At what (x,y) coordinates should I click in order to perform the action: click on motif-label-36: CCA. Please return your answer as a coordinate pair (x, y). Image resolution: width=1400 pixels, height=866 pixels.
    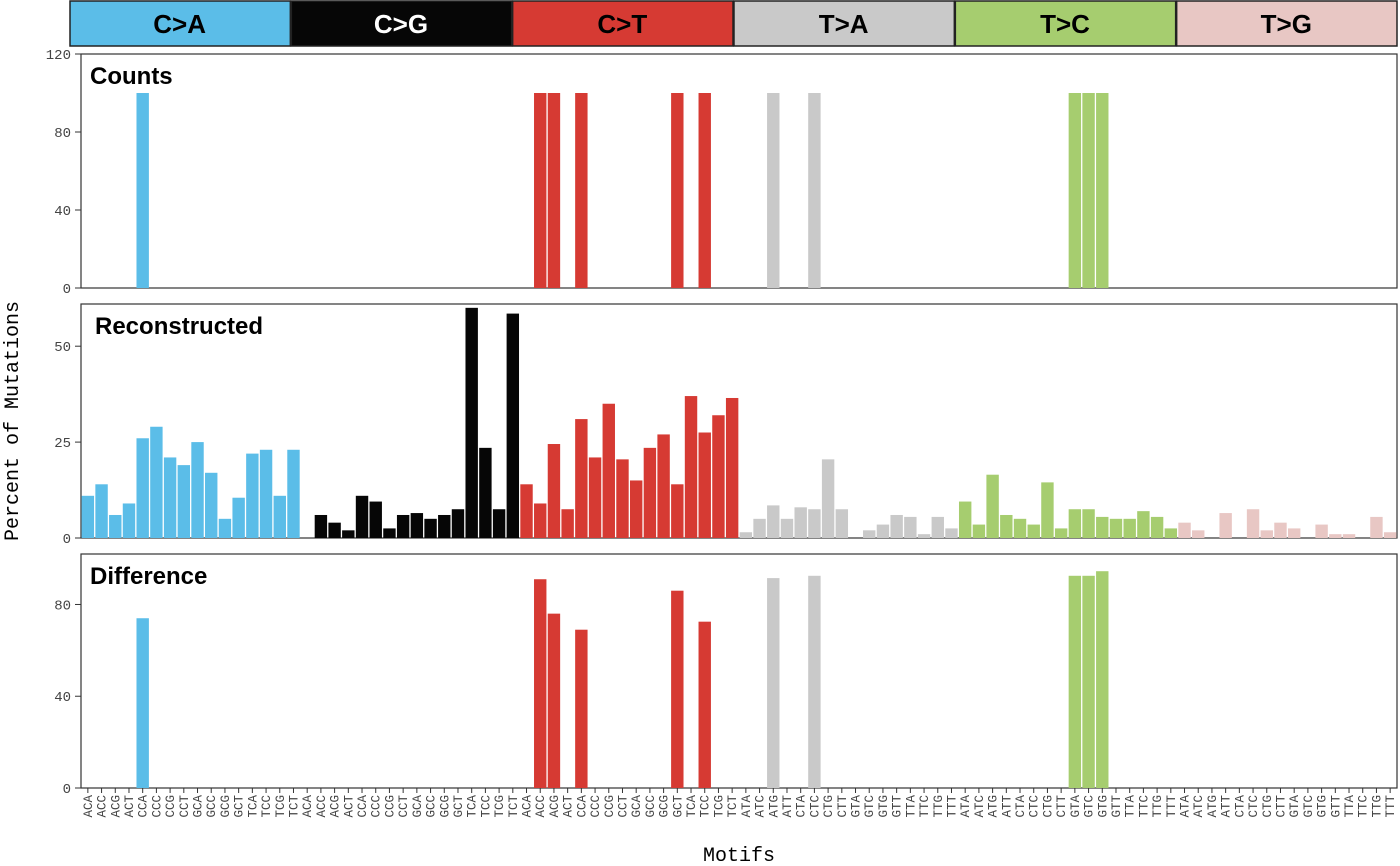
    Looking at the image, I should click on (582, 806).